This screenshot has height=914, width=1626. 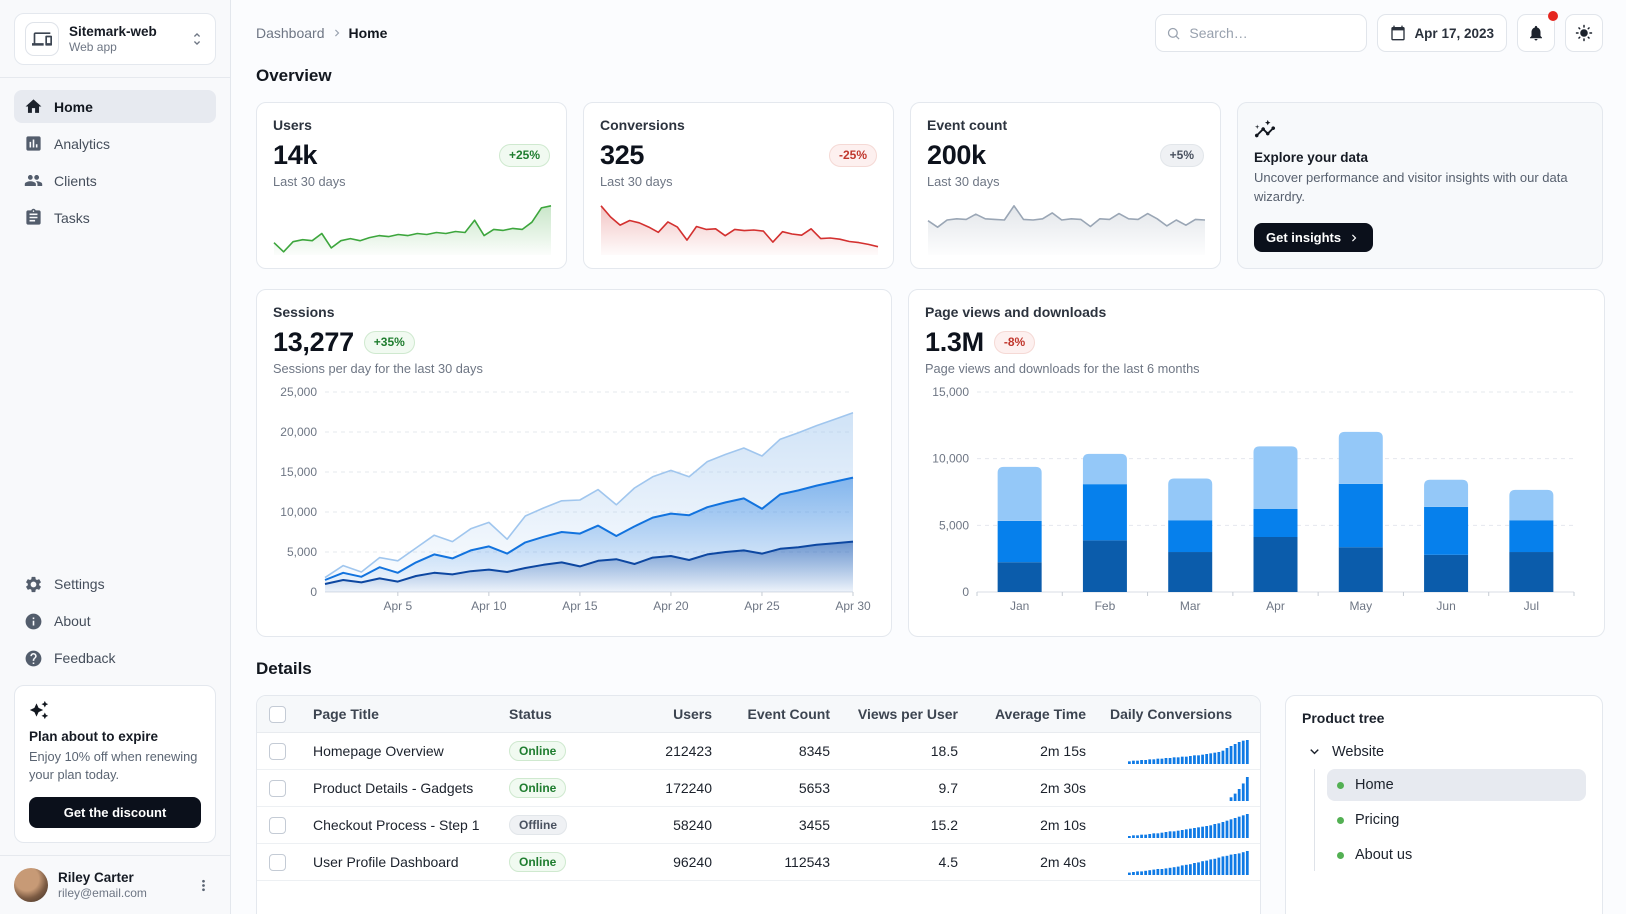 I want to click on column-header: Views per User, so click(x=906, y=714).